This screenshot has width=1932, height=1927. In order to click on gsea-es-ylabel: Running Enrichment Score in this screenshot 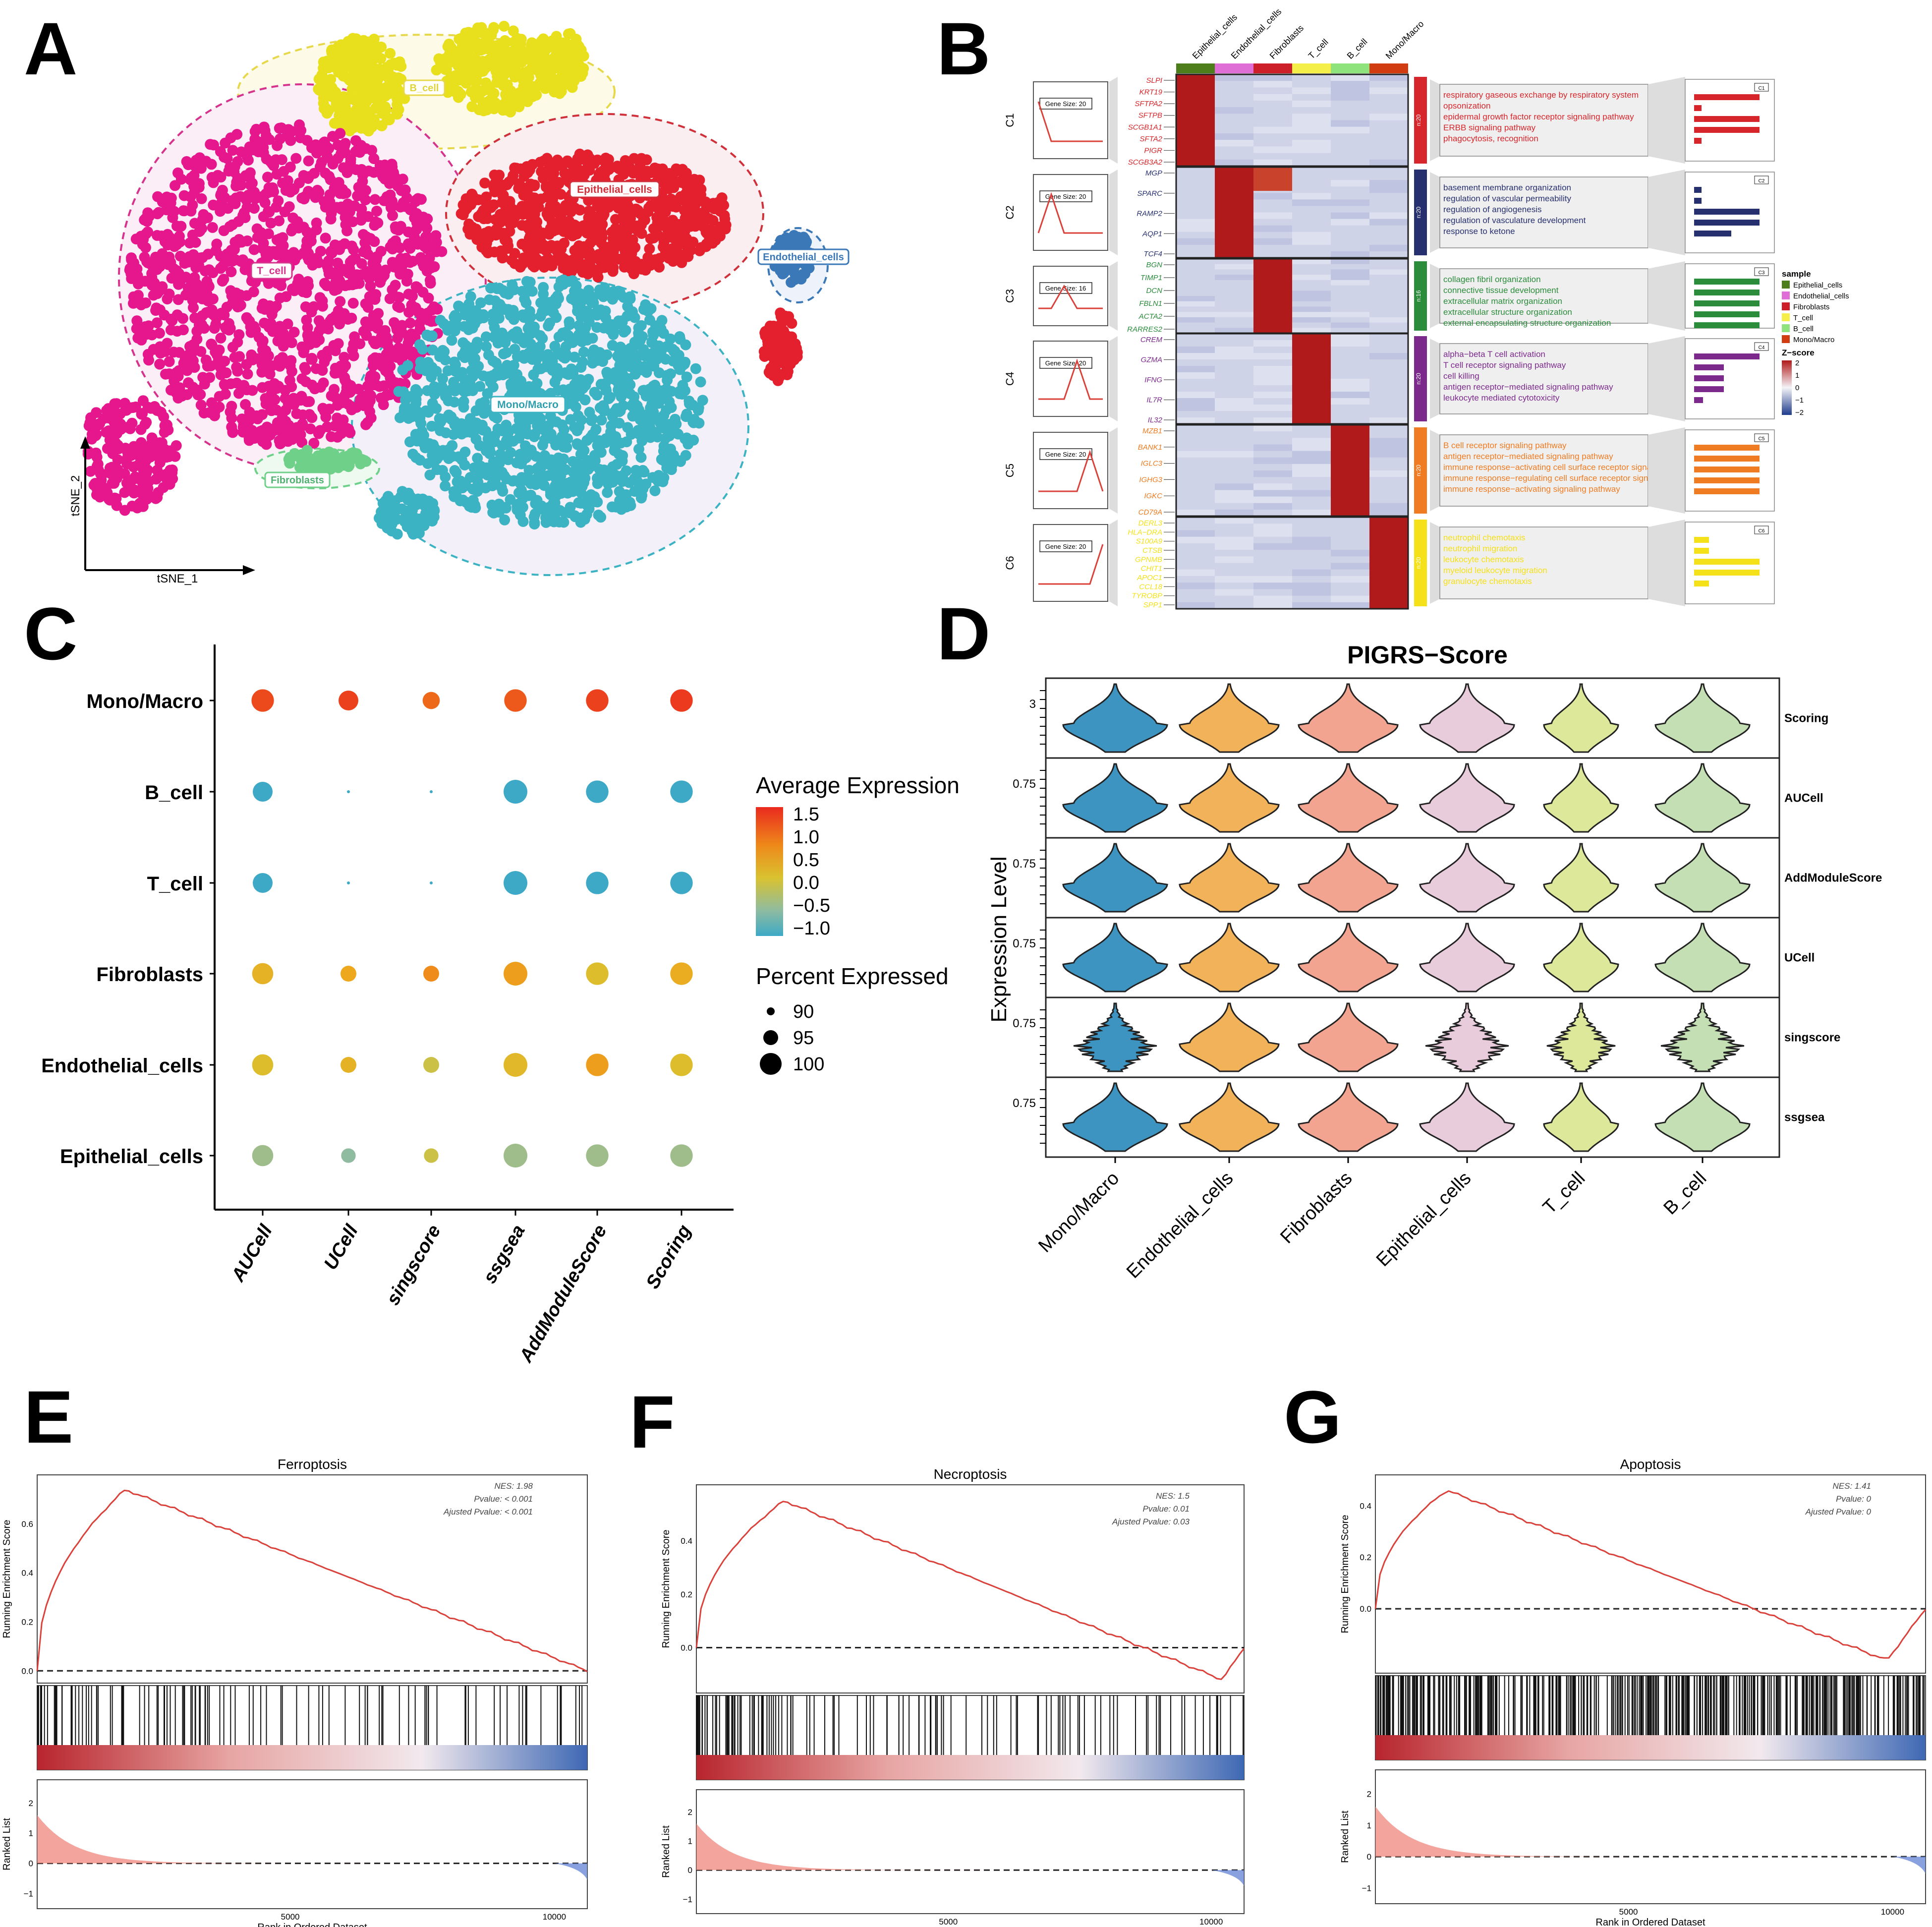, I will do `click(1345, 1574)`.